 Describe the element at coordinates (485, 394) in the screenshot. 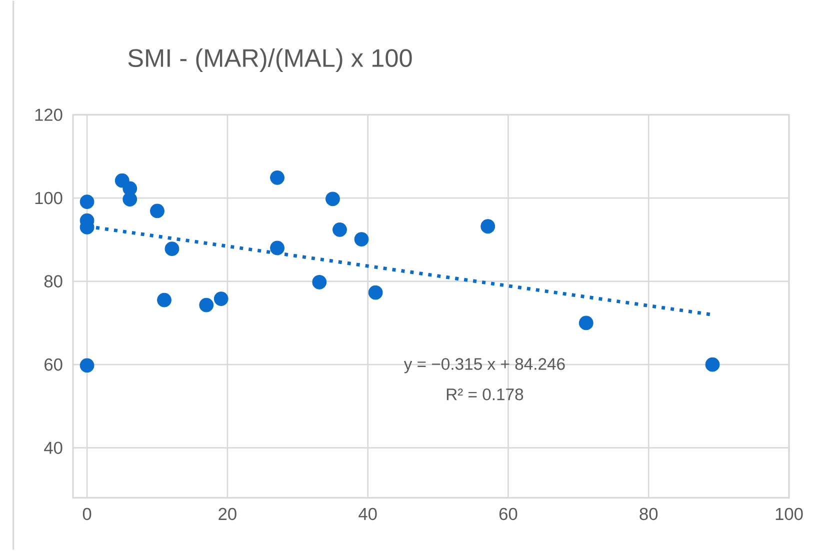

I see `annotation: R² = 0.178` at that location.